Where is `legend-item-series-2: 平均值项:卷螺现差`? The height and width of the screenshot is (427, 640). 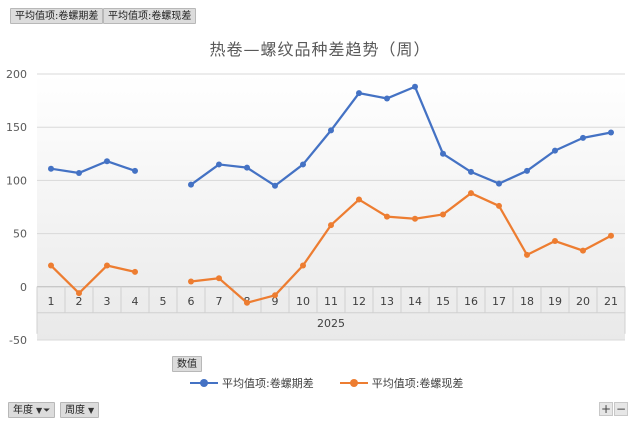
legend-item-series-2: 平均值项:卷螺现差 is located at coordinates (401, 383).